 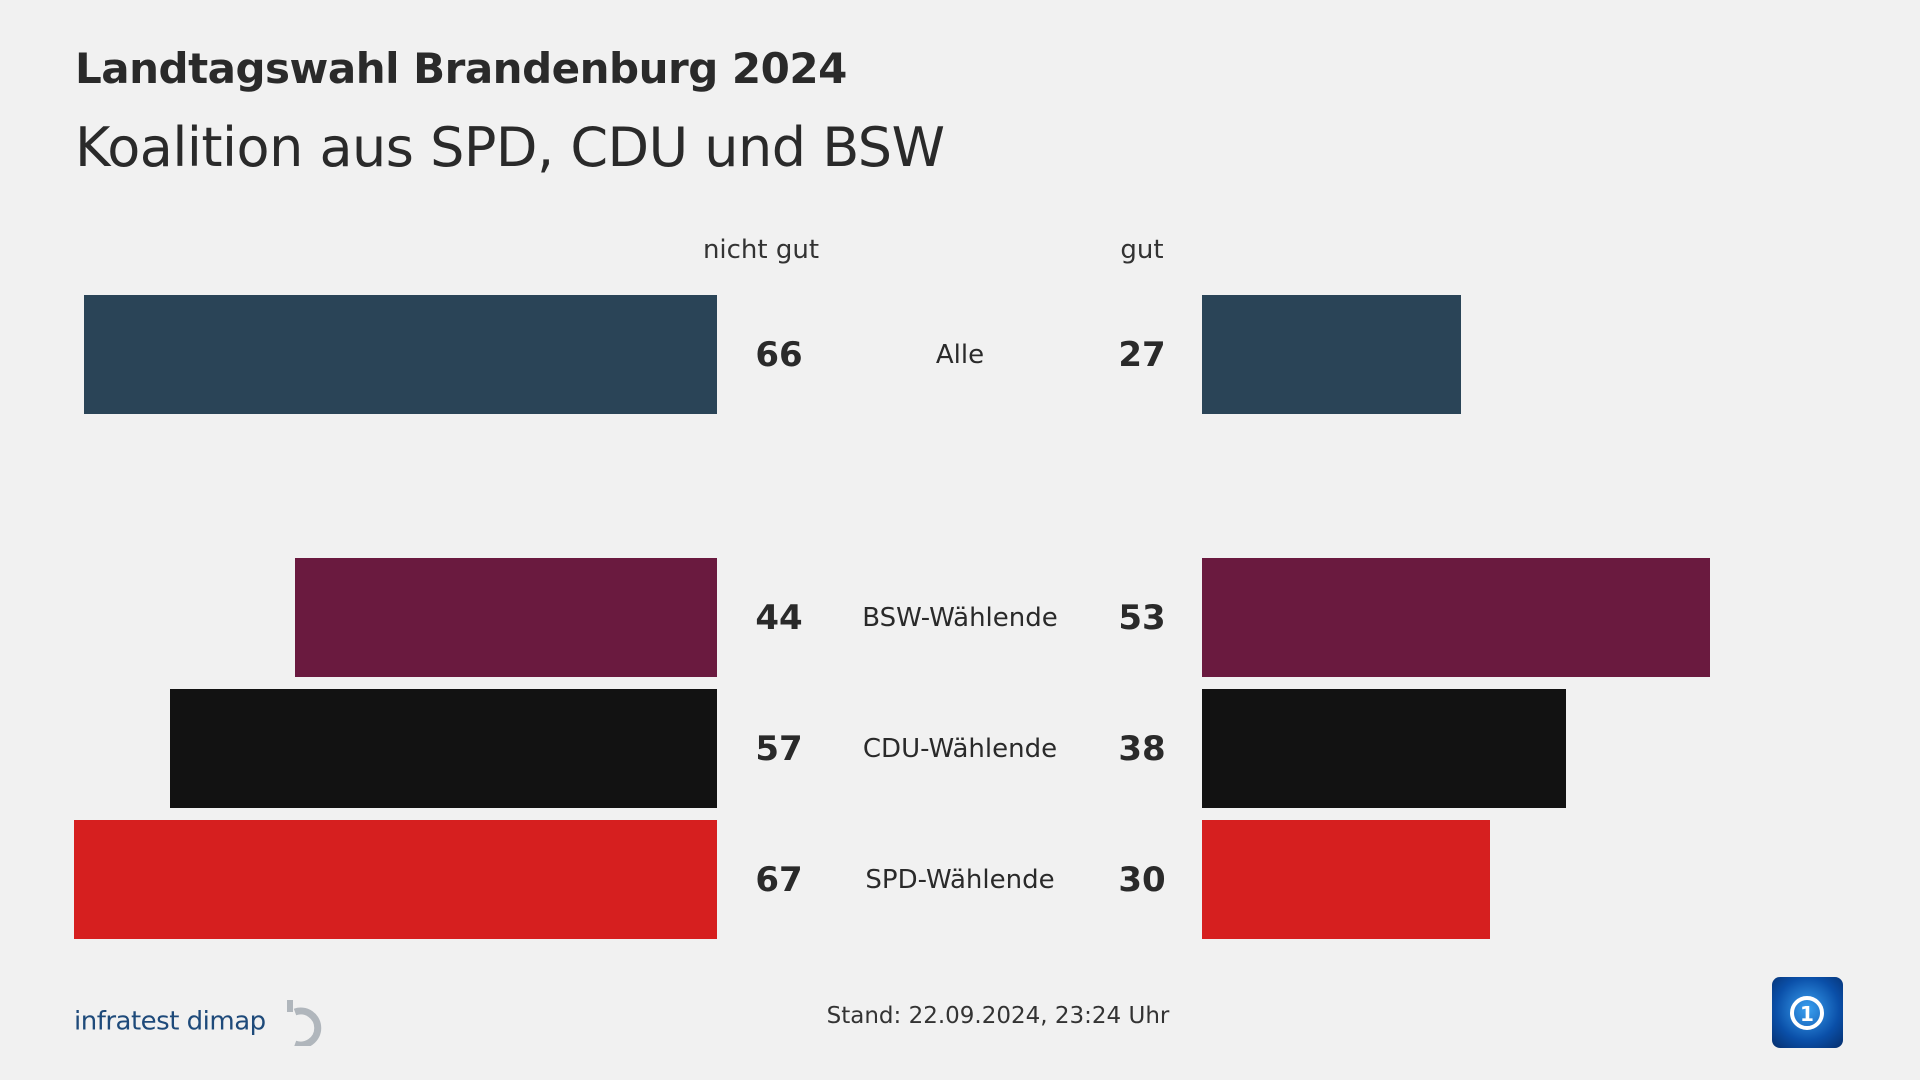 I want to click on bar-gut-alle, so click(x=1331, y=354).